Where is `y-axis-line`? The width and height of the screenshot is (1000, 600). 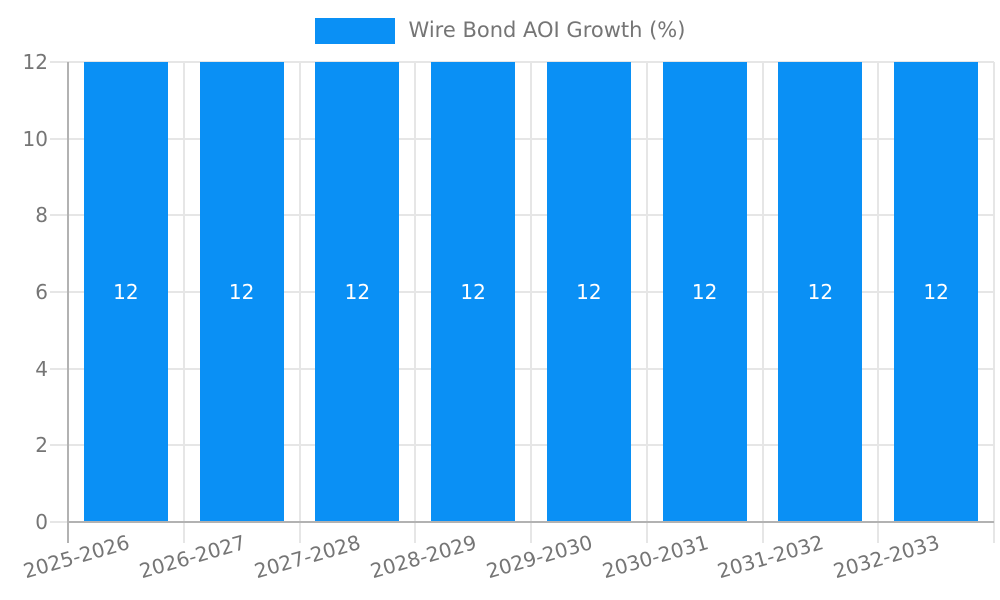
y-axis-line is located at coordinates (68, 302).